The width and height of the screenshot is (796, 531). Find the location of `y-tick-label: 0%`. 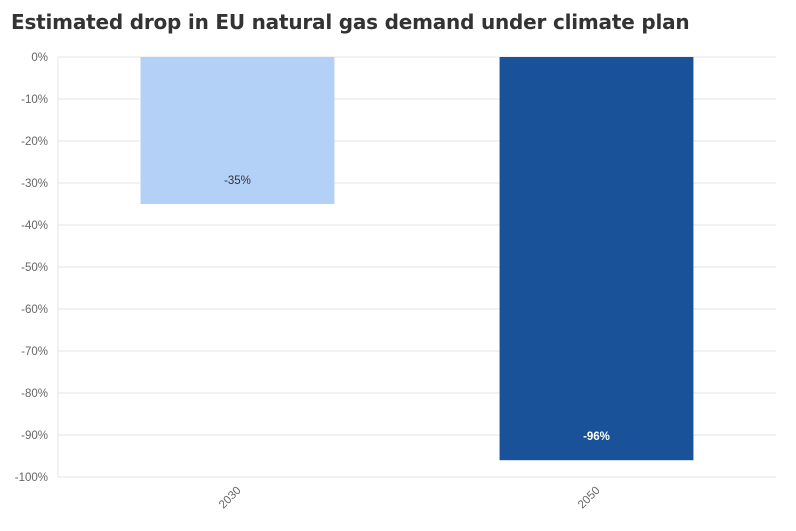

y-tick-label: 0% is located at coordinates (39, 58).